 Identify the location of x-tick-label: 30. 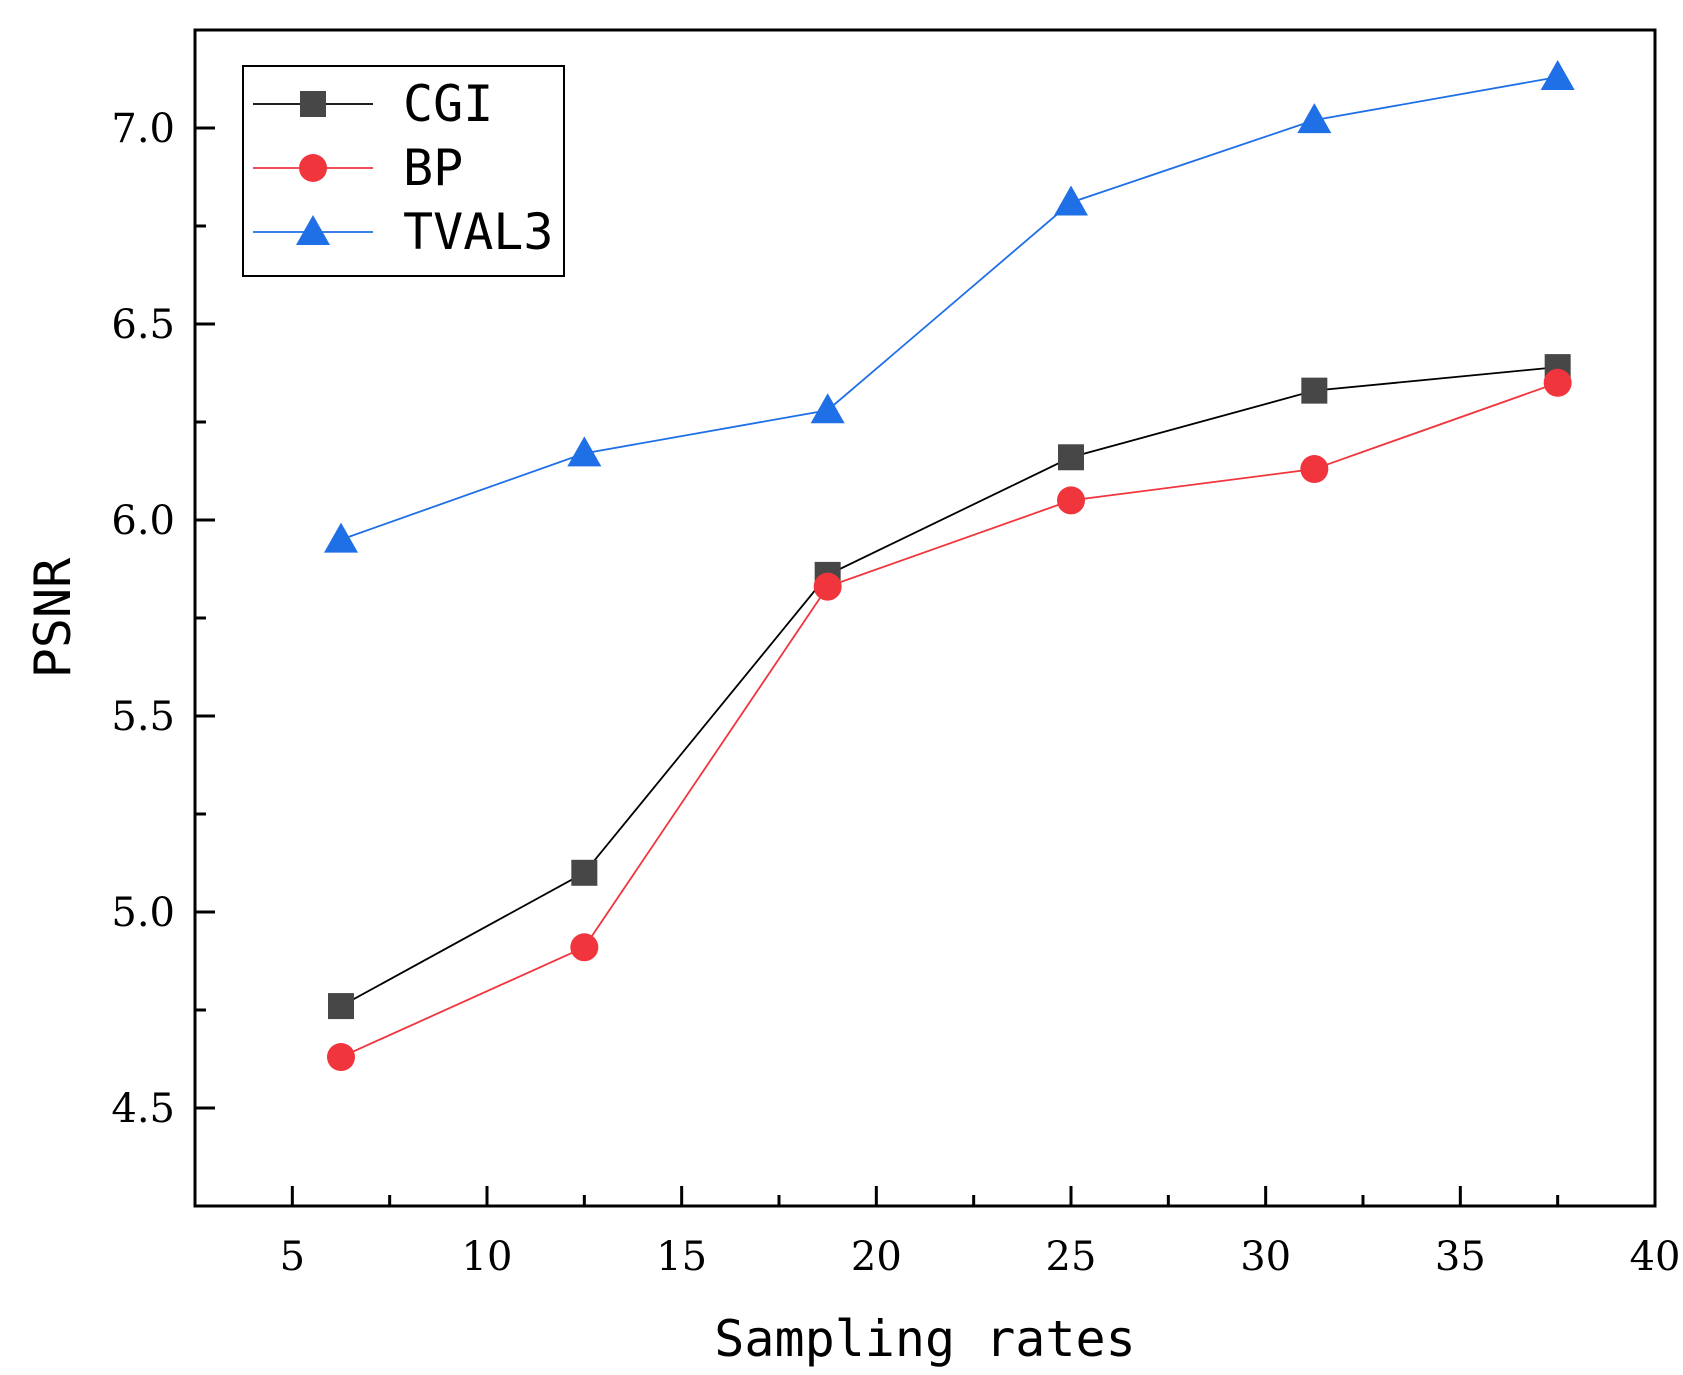
(1265, 1257).